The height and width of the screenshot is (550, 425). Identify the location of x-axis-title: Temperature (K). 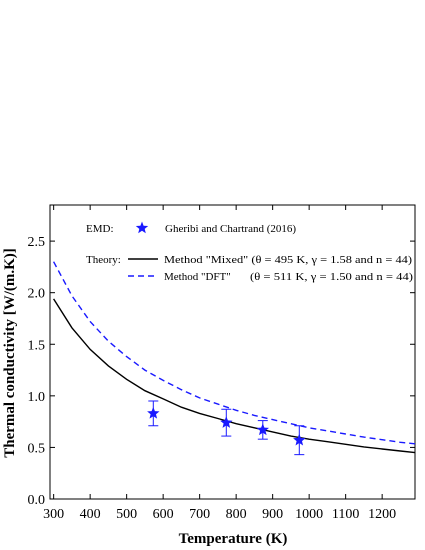
(233, 539).